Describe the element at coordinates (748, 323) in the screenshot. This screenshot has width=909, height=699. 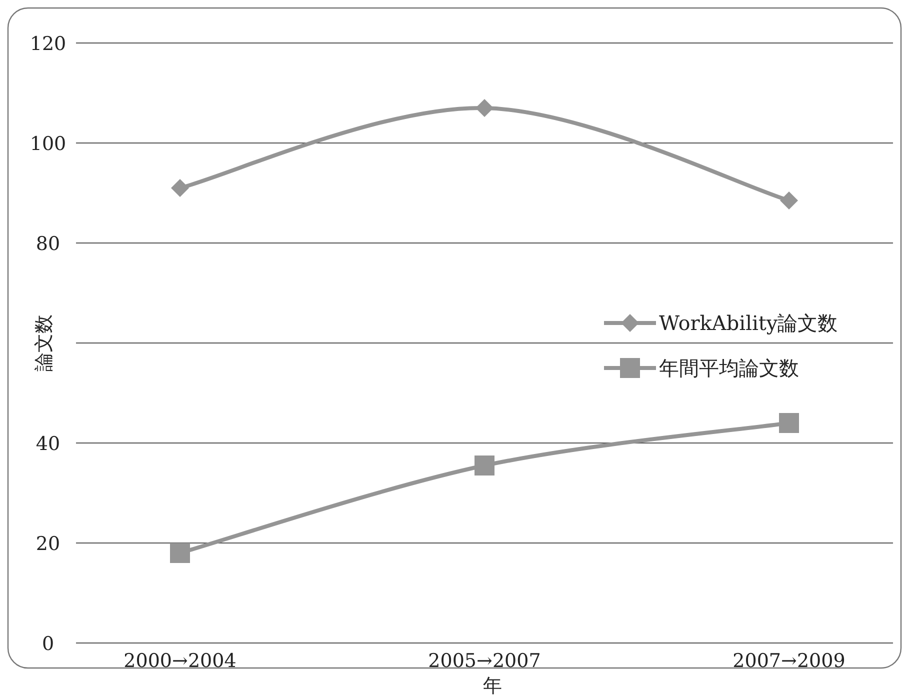
I see `legend-label: WorkAbility論文数` at that location.